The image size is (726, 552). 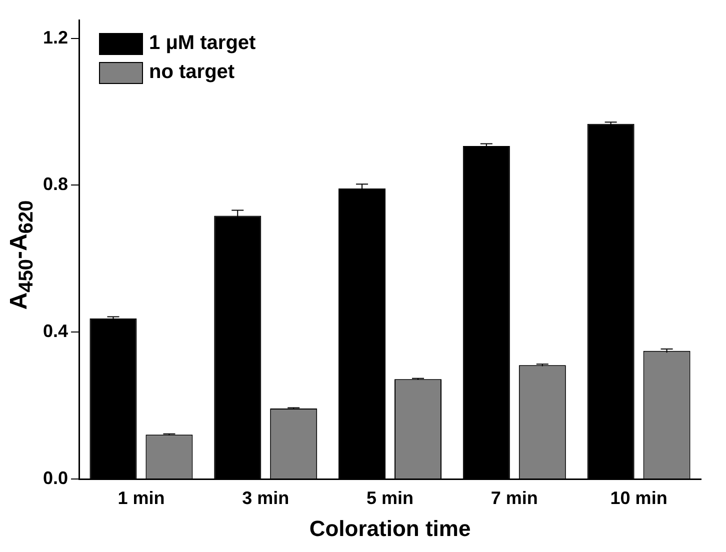 I want to click on y-tick-label: 0.8, so click(x=55, y=184).